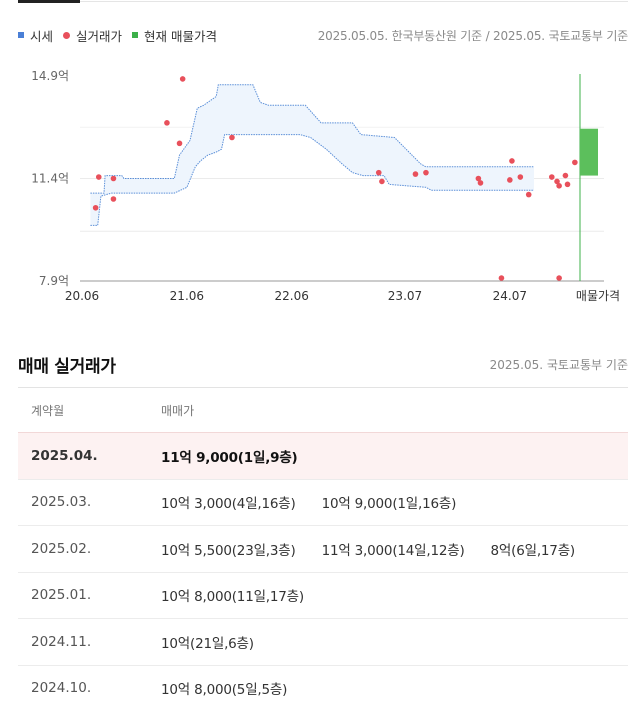 This screenshot has height=704, width=640. I want to click on legend-item-market-price: 시세, so click(35, 35).